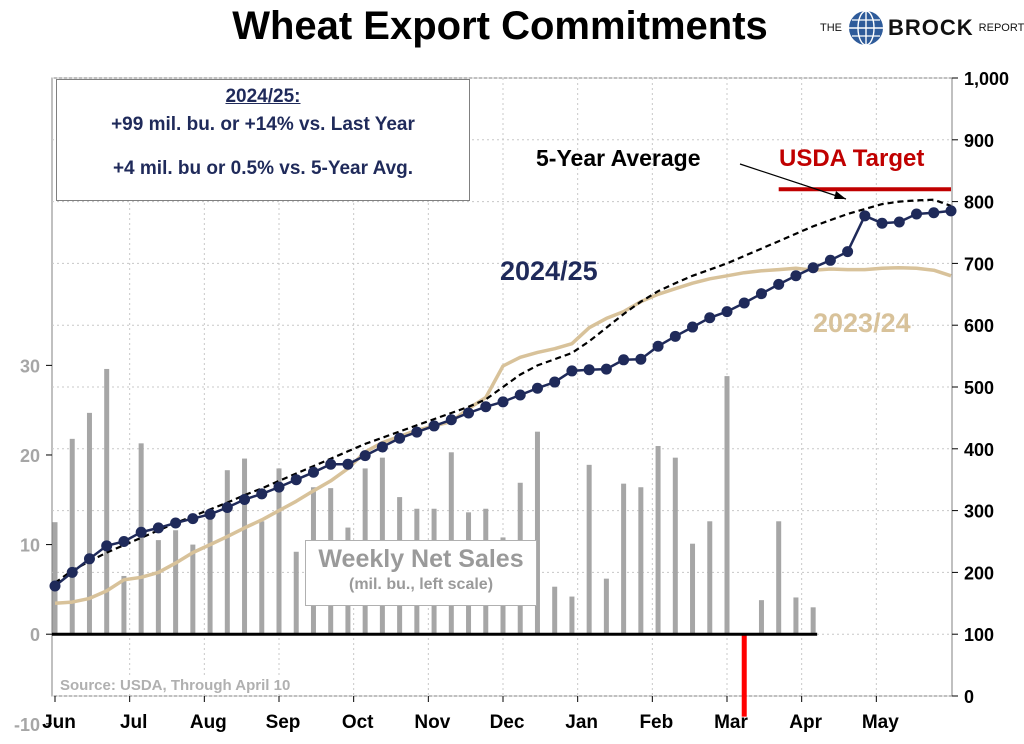 Image resolution: width=1024 pixels, height=744 pixels. I want to click on x-tick-label: Mar, so click(731, 722).